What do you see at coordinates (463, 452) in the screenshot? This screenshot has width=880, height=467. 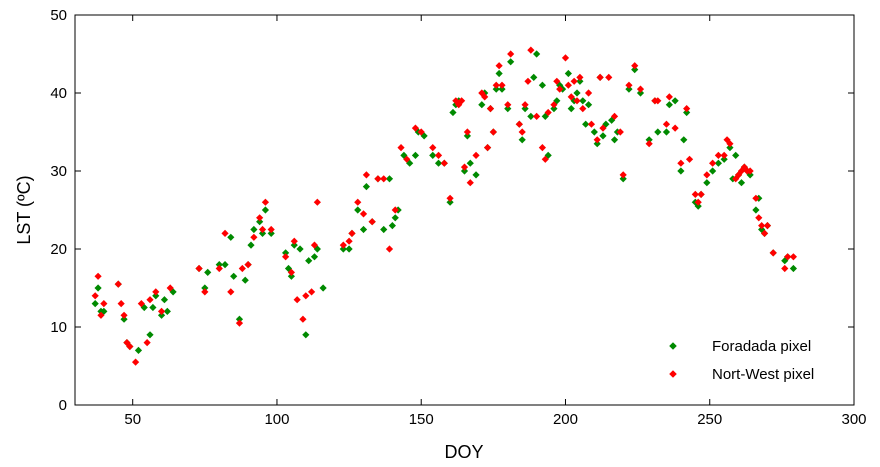 I see `x-axis-title: DOY` at bounding box center [463, 452].